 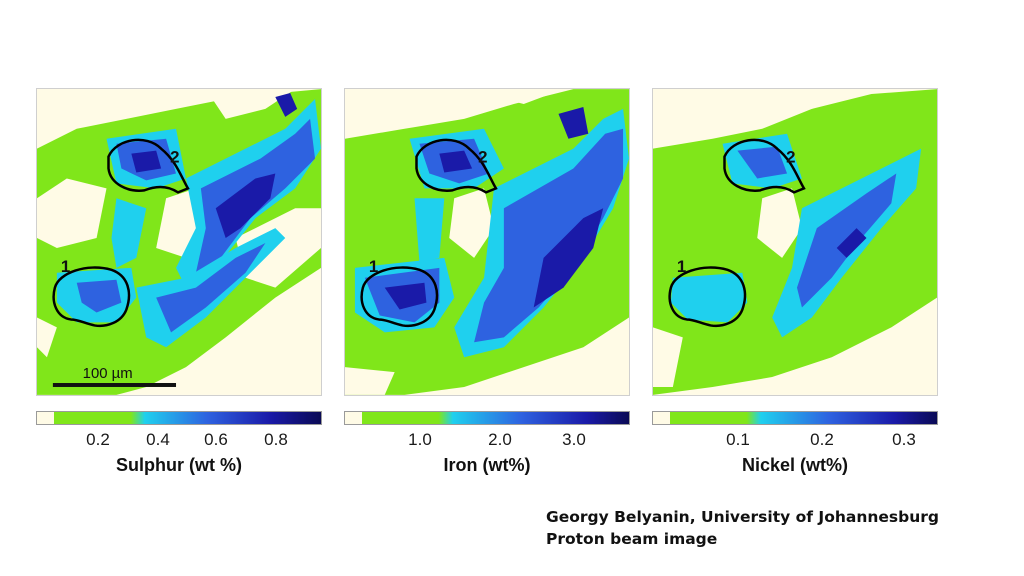 I want to click on iron-tick: 1.0, so click(x=420, y=439).